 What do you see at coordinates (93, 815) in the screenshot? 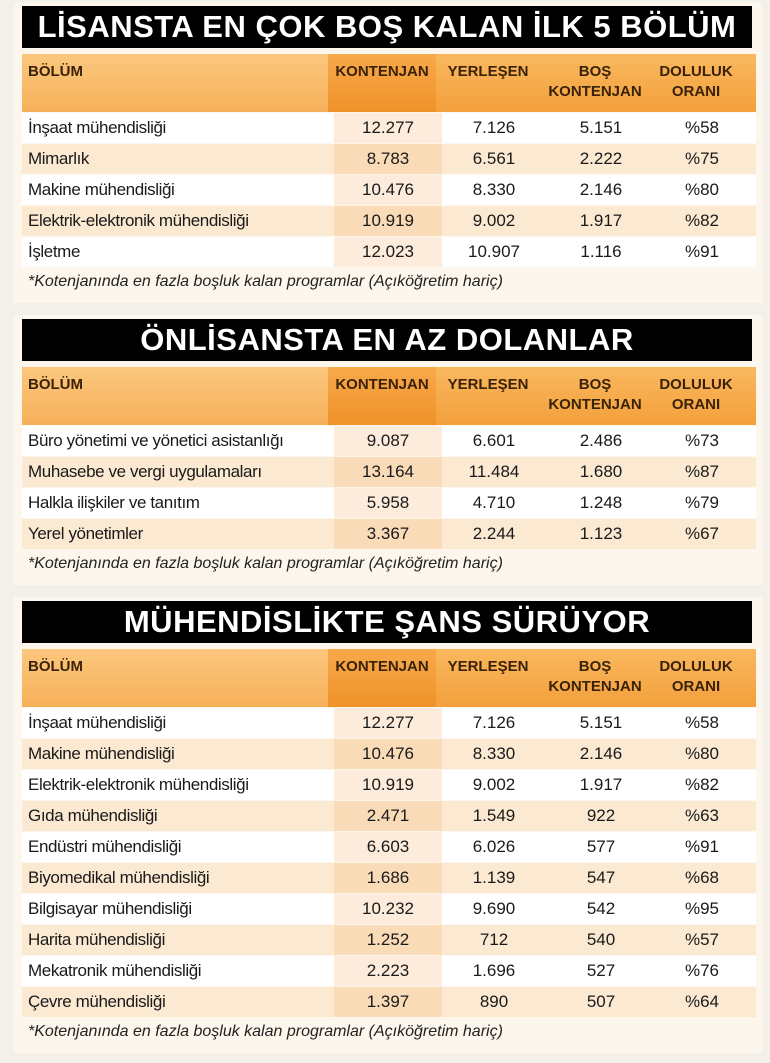
I see `table-cell: Gıda mühendisliği` at bounding box center [93, 815].